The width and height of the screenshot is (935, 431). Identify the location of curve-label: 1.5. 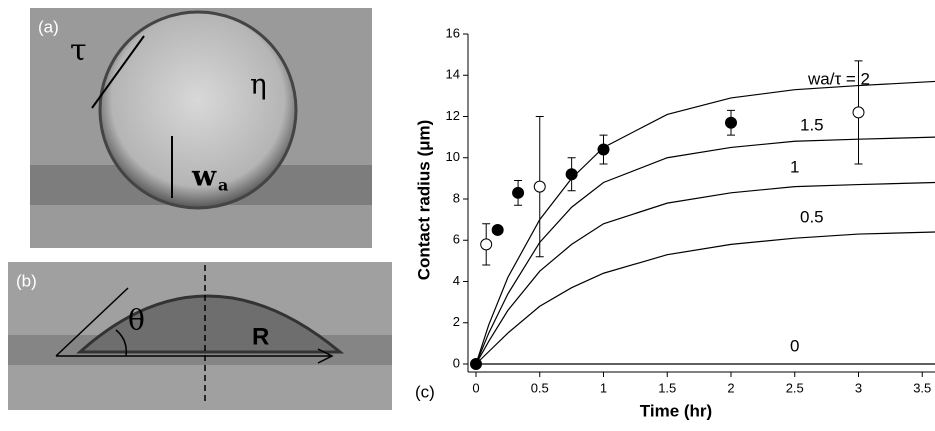
(812, 124).